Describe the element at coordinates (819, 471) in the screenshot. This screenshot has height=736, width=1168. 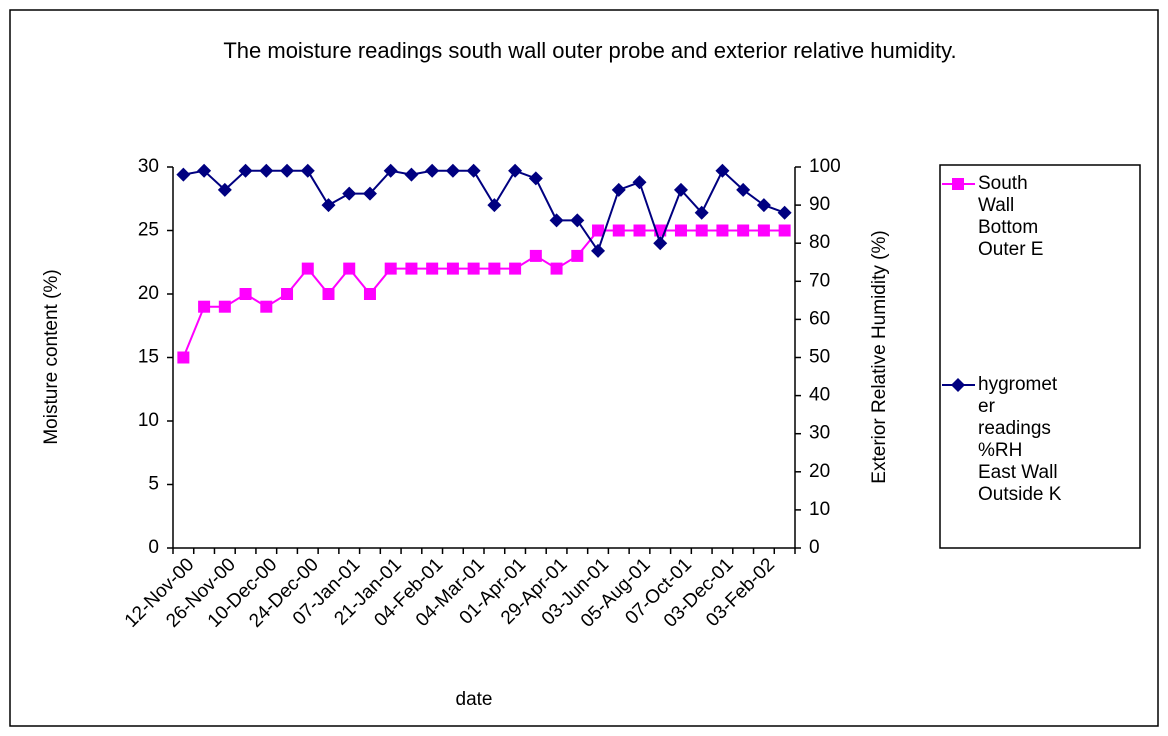
I see `y2-tick-label: 20` at that location.